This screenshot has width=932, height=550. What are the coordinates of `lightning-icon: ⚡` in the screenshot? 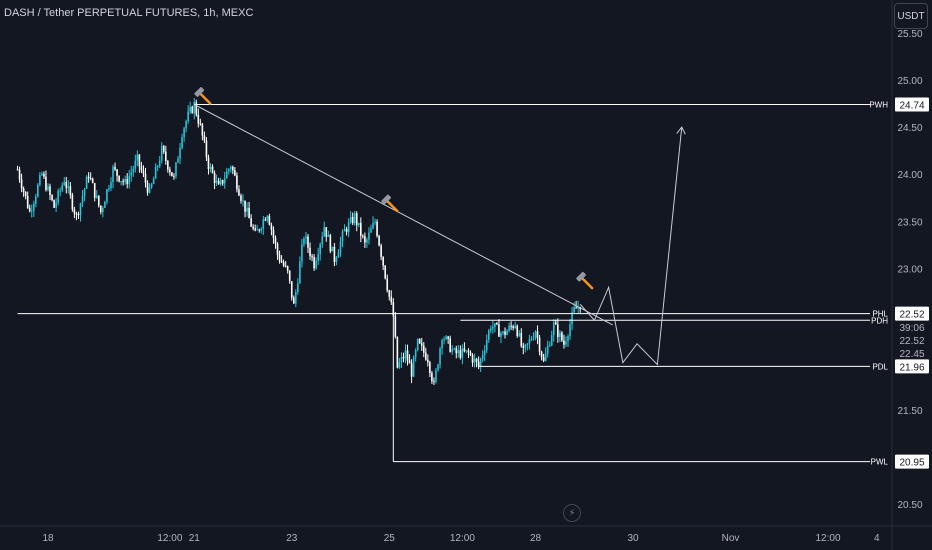 It's located at (572, 513).